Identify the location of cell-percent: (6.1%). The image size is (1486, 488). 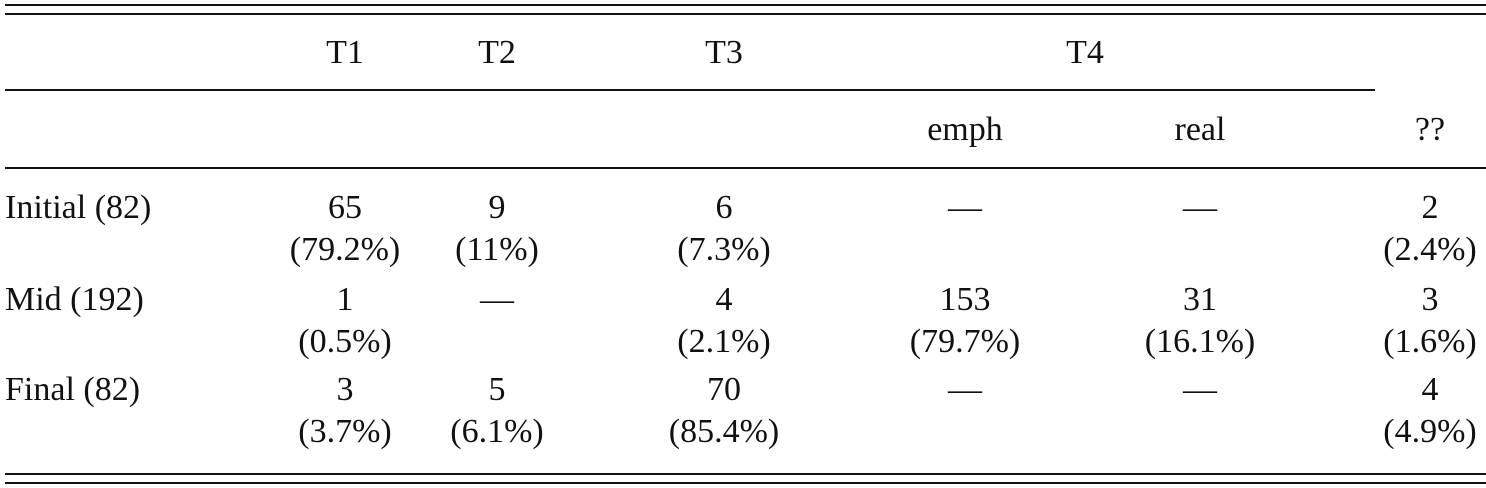
(496, 431).